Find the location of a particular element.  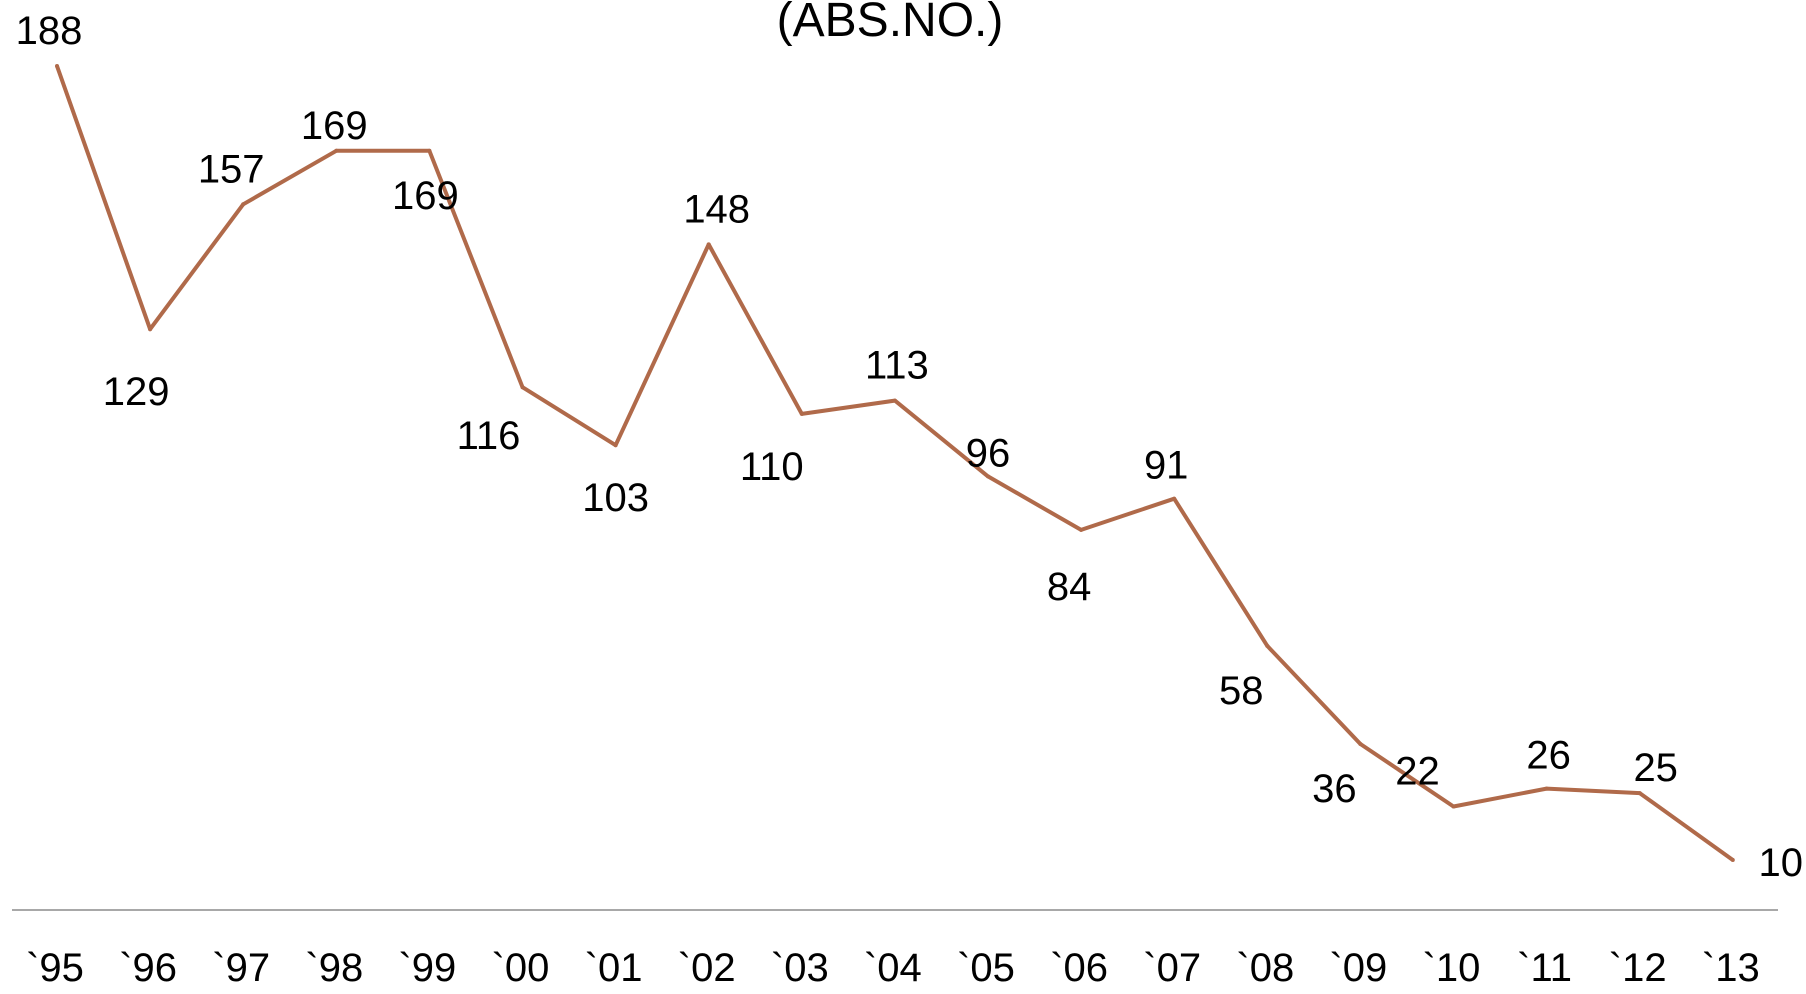

x-tick-label: `02 is located at coordinates (707, 967).